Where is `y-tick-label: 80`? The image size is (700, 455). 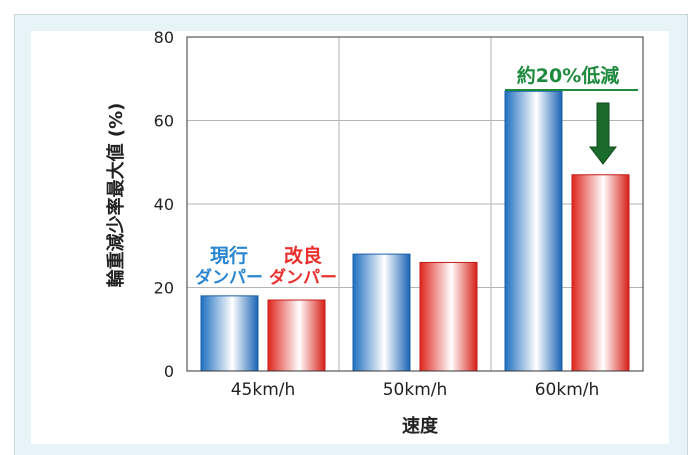
y-tick-label: 80 is located at coordinates (164, 37).